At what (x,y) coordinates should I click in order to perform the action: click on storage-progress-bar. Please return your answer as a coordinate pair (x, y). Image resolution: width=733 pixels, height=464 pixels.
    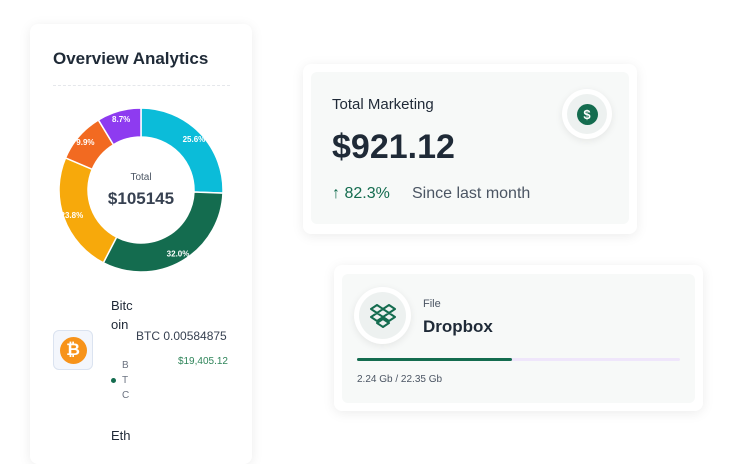
    Looking at the image, I should click on (518, 359).